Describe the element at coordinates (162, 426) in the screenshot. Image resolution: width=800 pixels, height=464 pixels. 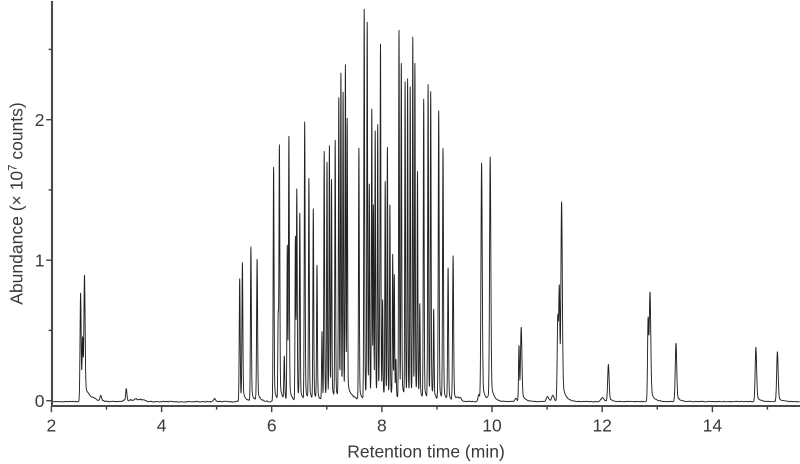
I see `svg-text: 4` at that location.